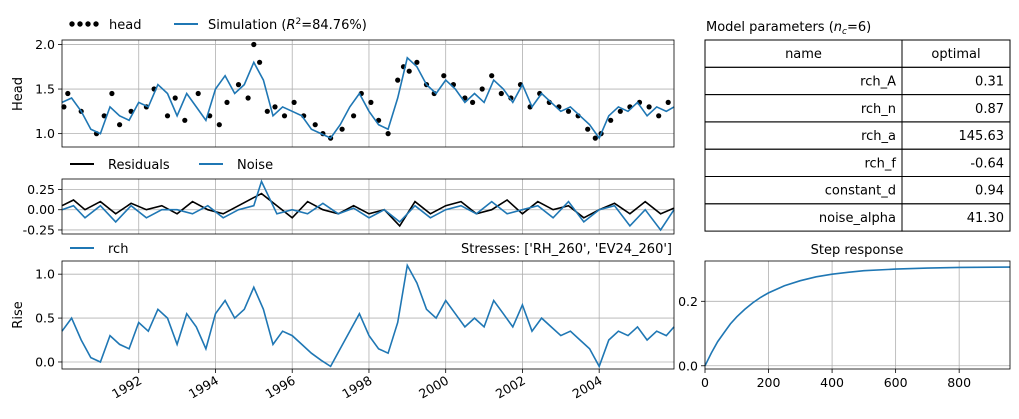 The image size is (1019, 419). What do you see at coordinates (368, 210) in the screenshot?
I see `residuals-line` at bounding box center [368, 210].